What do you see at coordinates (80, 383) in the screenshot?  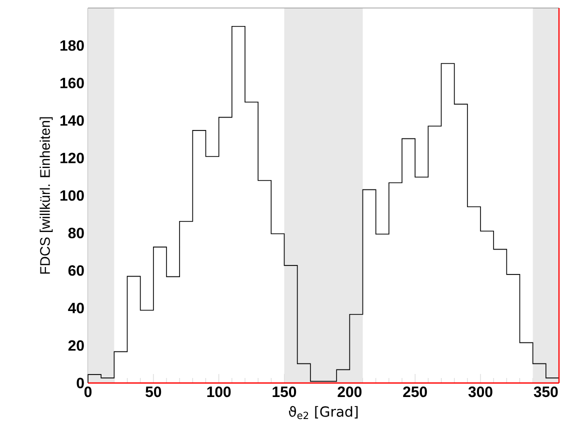 I see `y-tick-label: 0` at bounding box center [80, 383].